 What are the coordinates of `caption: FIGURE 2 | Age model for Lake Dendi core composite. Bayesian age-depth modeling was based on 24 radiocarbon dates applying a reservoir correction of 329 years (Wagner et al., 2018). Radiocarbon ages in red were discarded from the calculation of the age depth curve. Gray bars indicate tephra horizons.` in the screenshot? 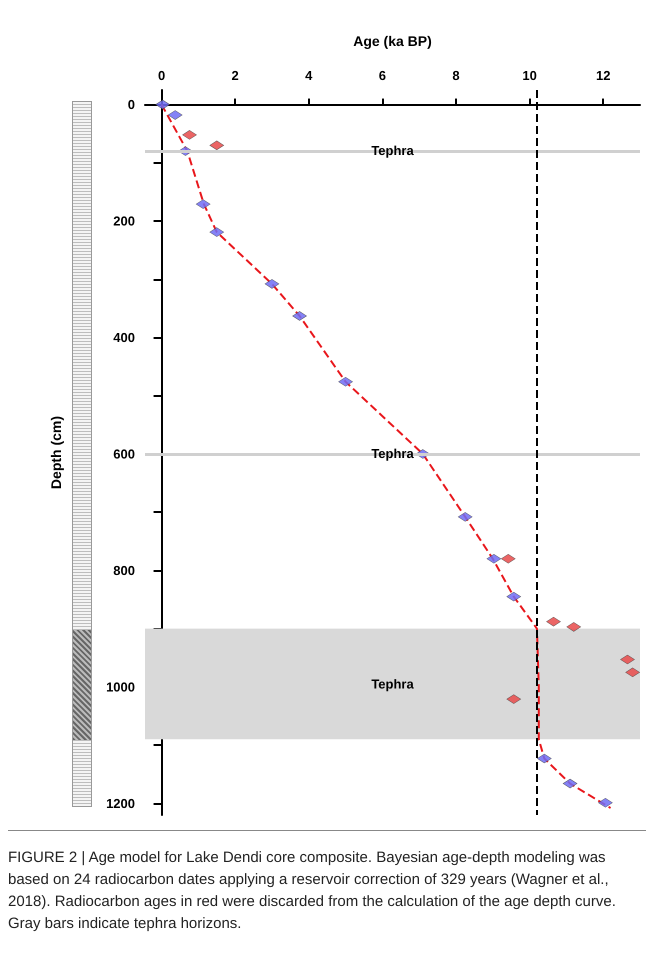 It's located at (312, 891).